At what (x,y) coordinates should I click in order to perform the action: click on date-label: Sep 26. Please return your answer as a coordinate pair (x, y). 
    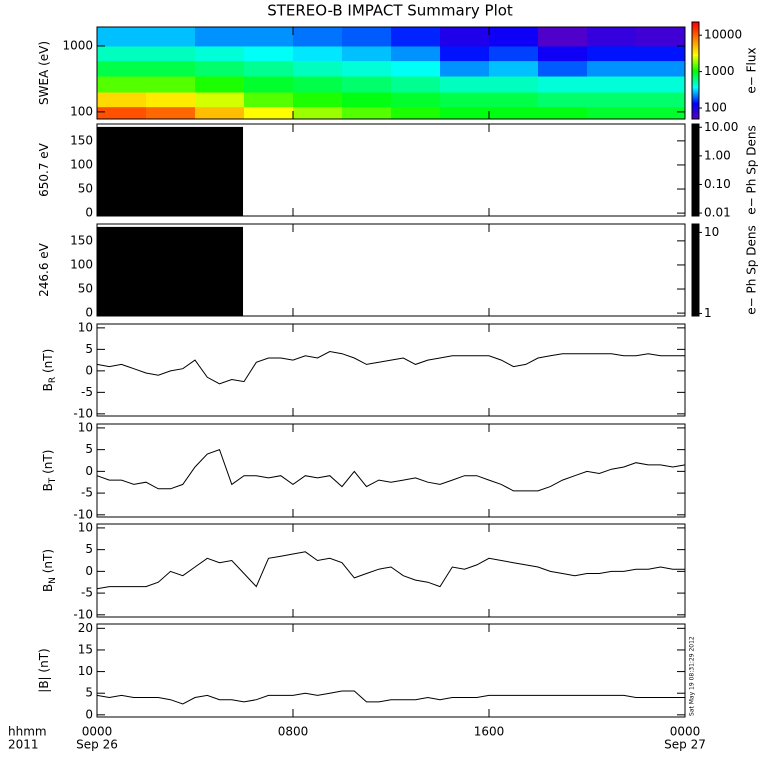
    Looking at the image, I should click on (97, 745).